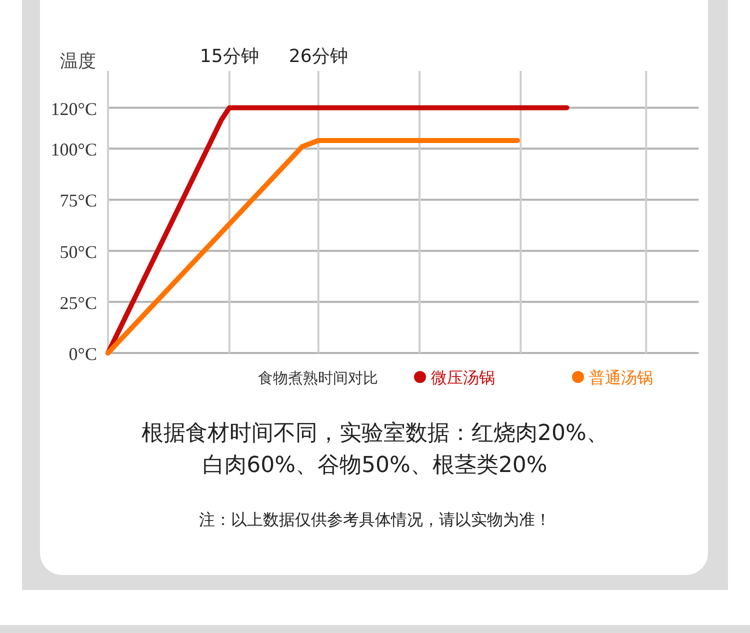 The image size is (750, 633). I want to click on y-tick-label: 0°C, so click(82, 354).